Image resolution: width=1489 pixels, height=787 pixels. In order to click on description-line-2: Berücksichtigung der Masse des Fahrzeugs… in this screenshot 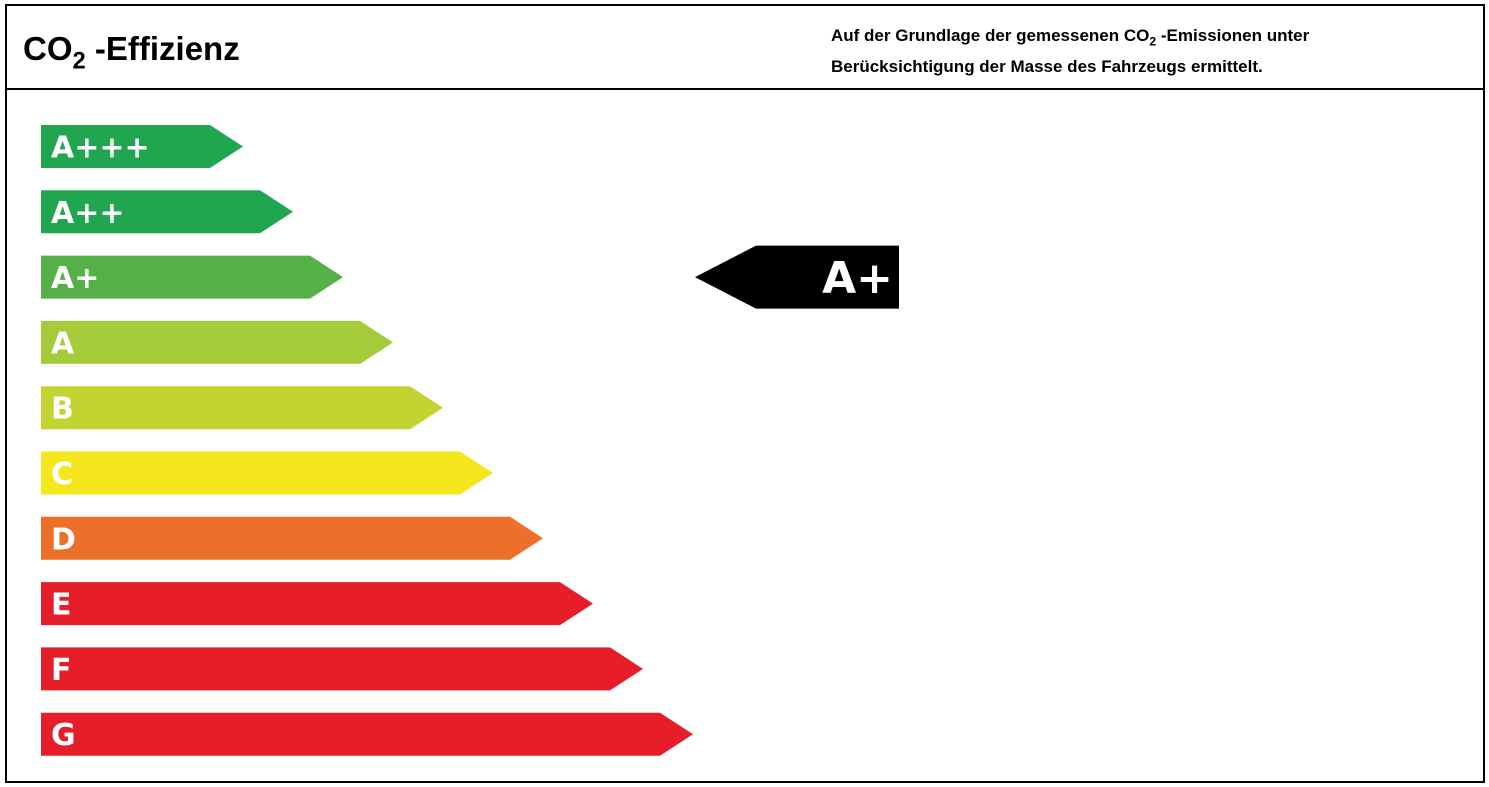, I will do `click(1047, 67)`.